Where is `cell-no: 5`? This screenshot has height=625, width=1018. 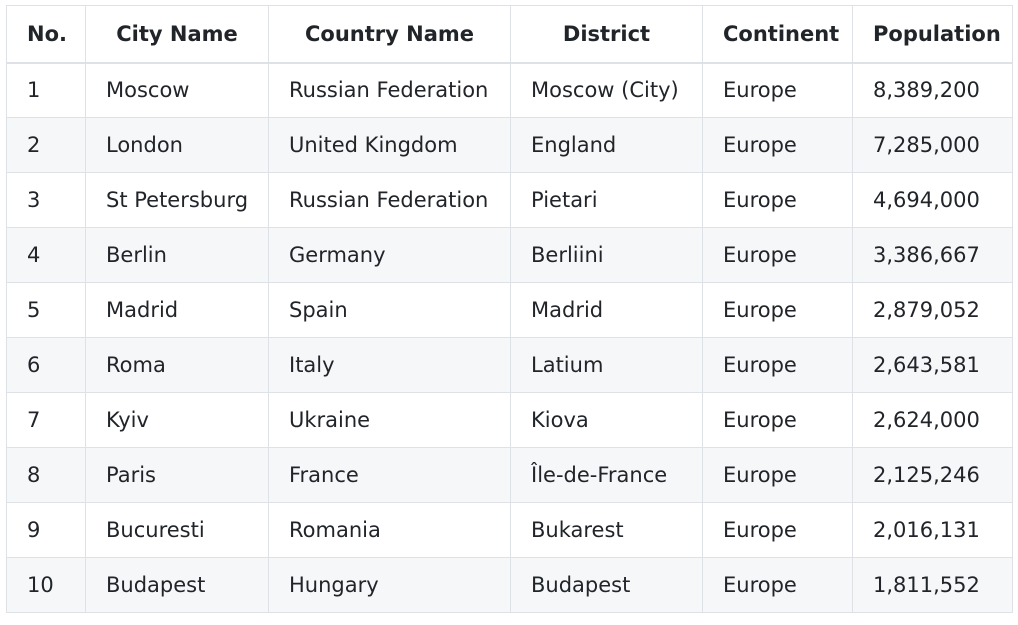
cell-no: 5 is located at coordinates (46, 310).